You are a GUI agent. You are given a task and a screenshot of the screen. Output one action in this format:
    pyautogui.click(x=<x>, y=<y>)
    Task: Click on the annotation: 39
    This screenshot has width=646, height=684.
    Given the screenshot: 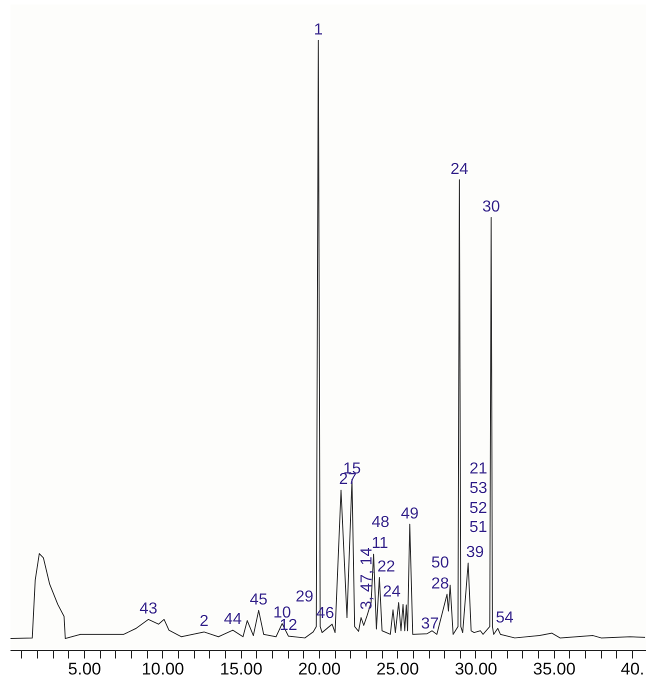 What is the action you would take?
    pyautogui.click(x=475, y=553)
    